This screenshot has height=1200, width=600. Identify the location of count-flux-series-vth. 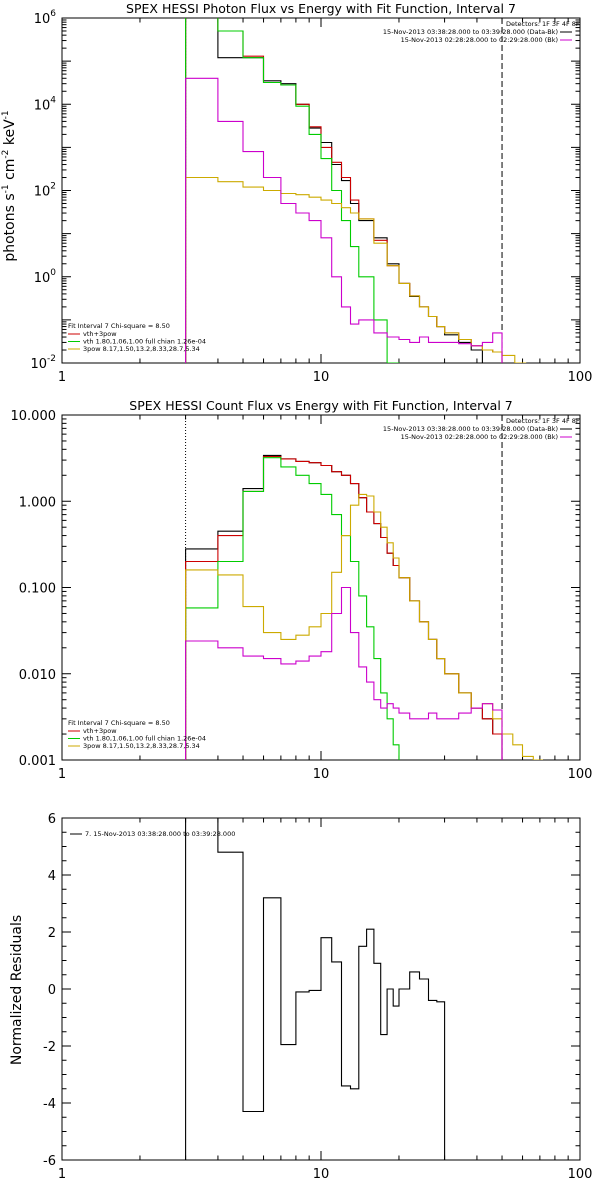
(298, 608).